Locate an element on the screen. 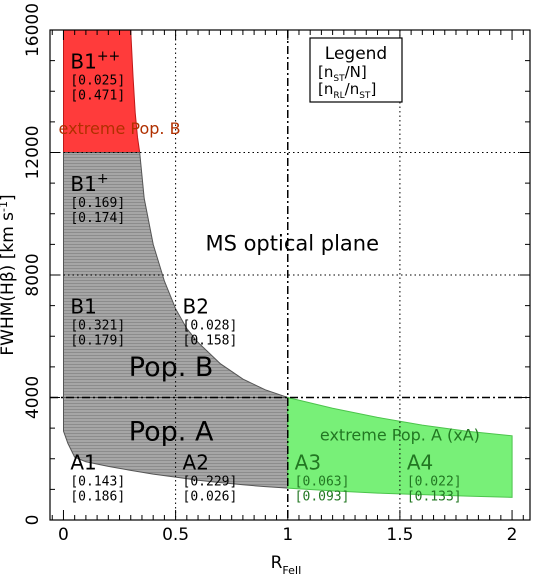 This screenshot has height=584, width=550. y-tick-label: 0 is located at coordinates (33, 520).